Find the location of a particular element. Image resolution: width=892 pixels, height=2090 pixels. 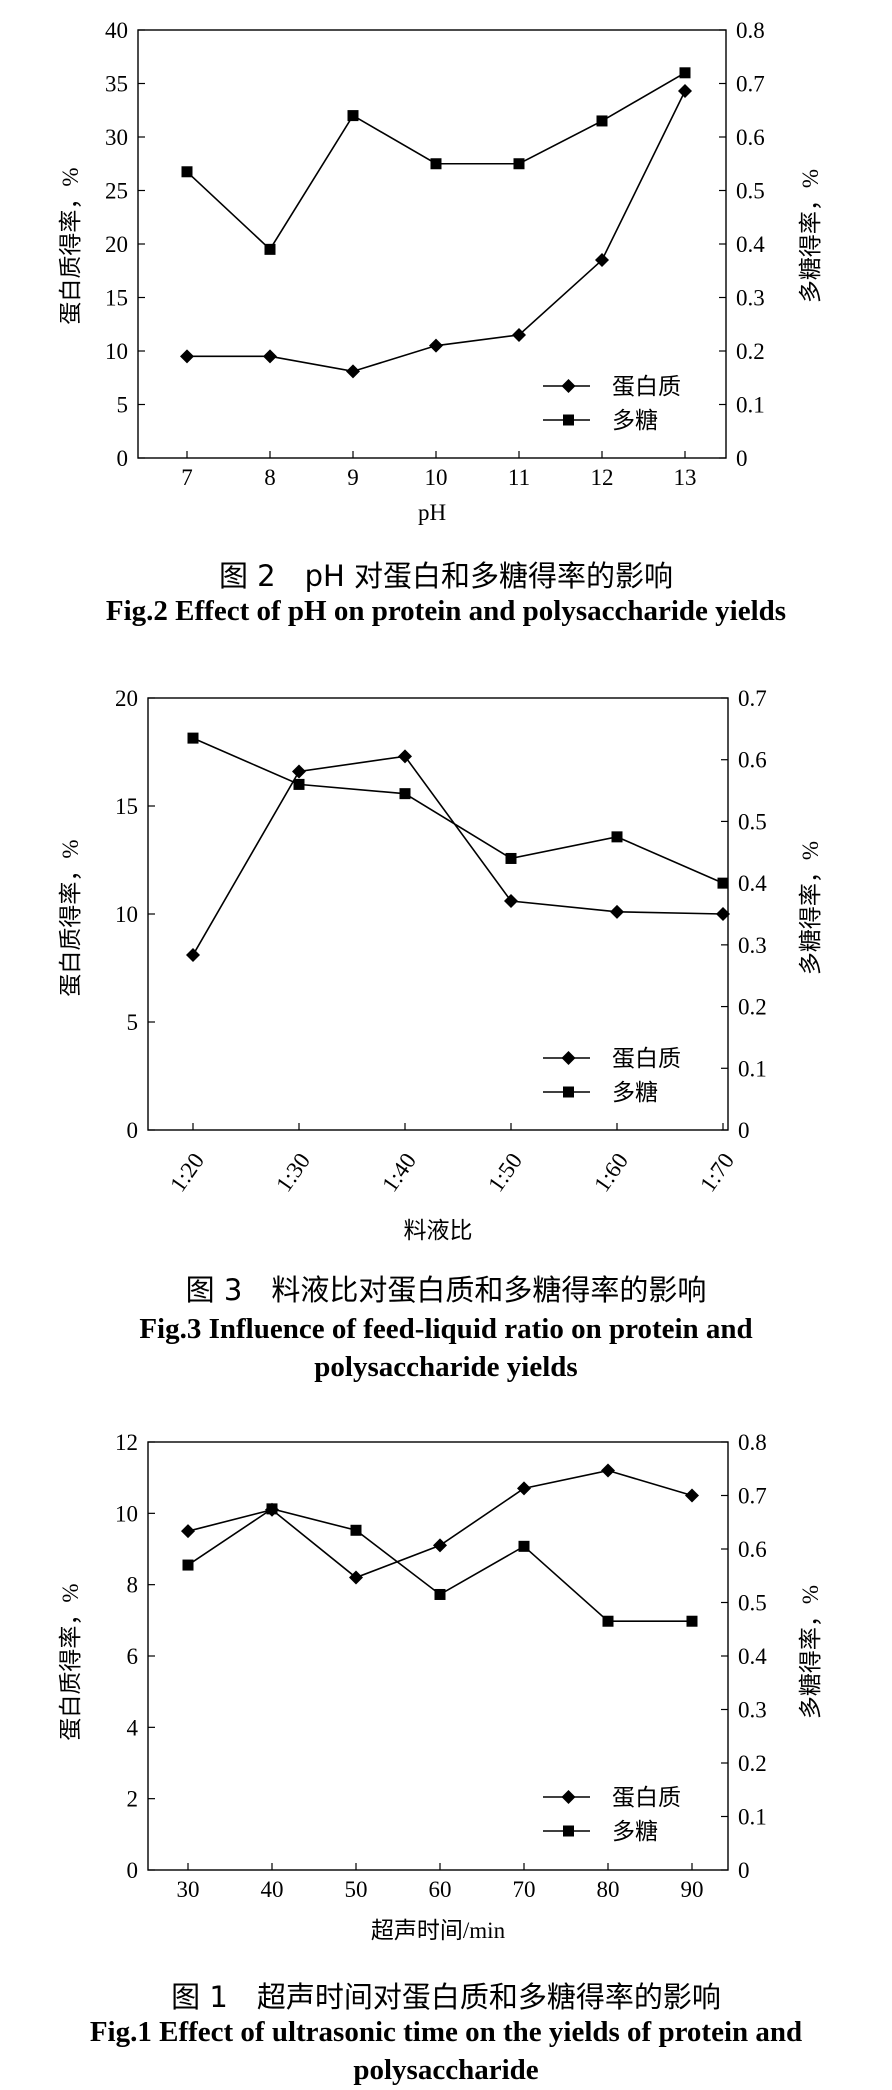

x-tick-label: 12 is located at coordinates (602, 477).